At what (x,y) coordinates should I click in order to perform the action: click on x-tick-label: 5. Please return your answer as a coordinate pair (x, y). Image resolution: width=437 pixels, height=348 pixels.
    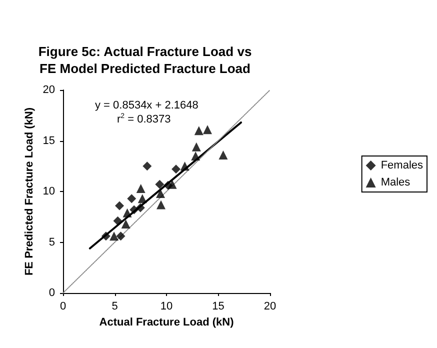
    Looking at the image, I should click on (115, 306).